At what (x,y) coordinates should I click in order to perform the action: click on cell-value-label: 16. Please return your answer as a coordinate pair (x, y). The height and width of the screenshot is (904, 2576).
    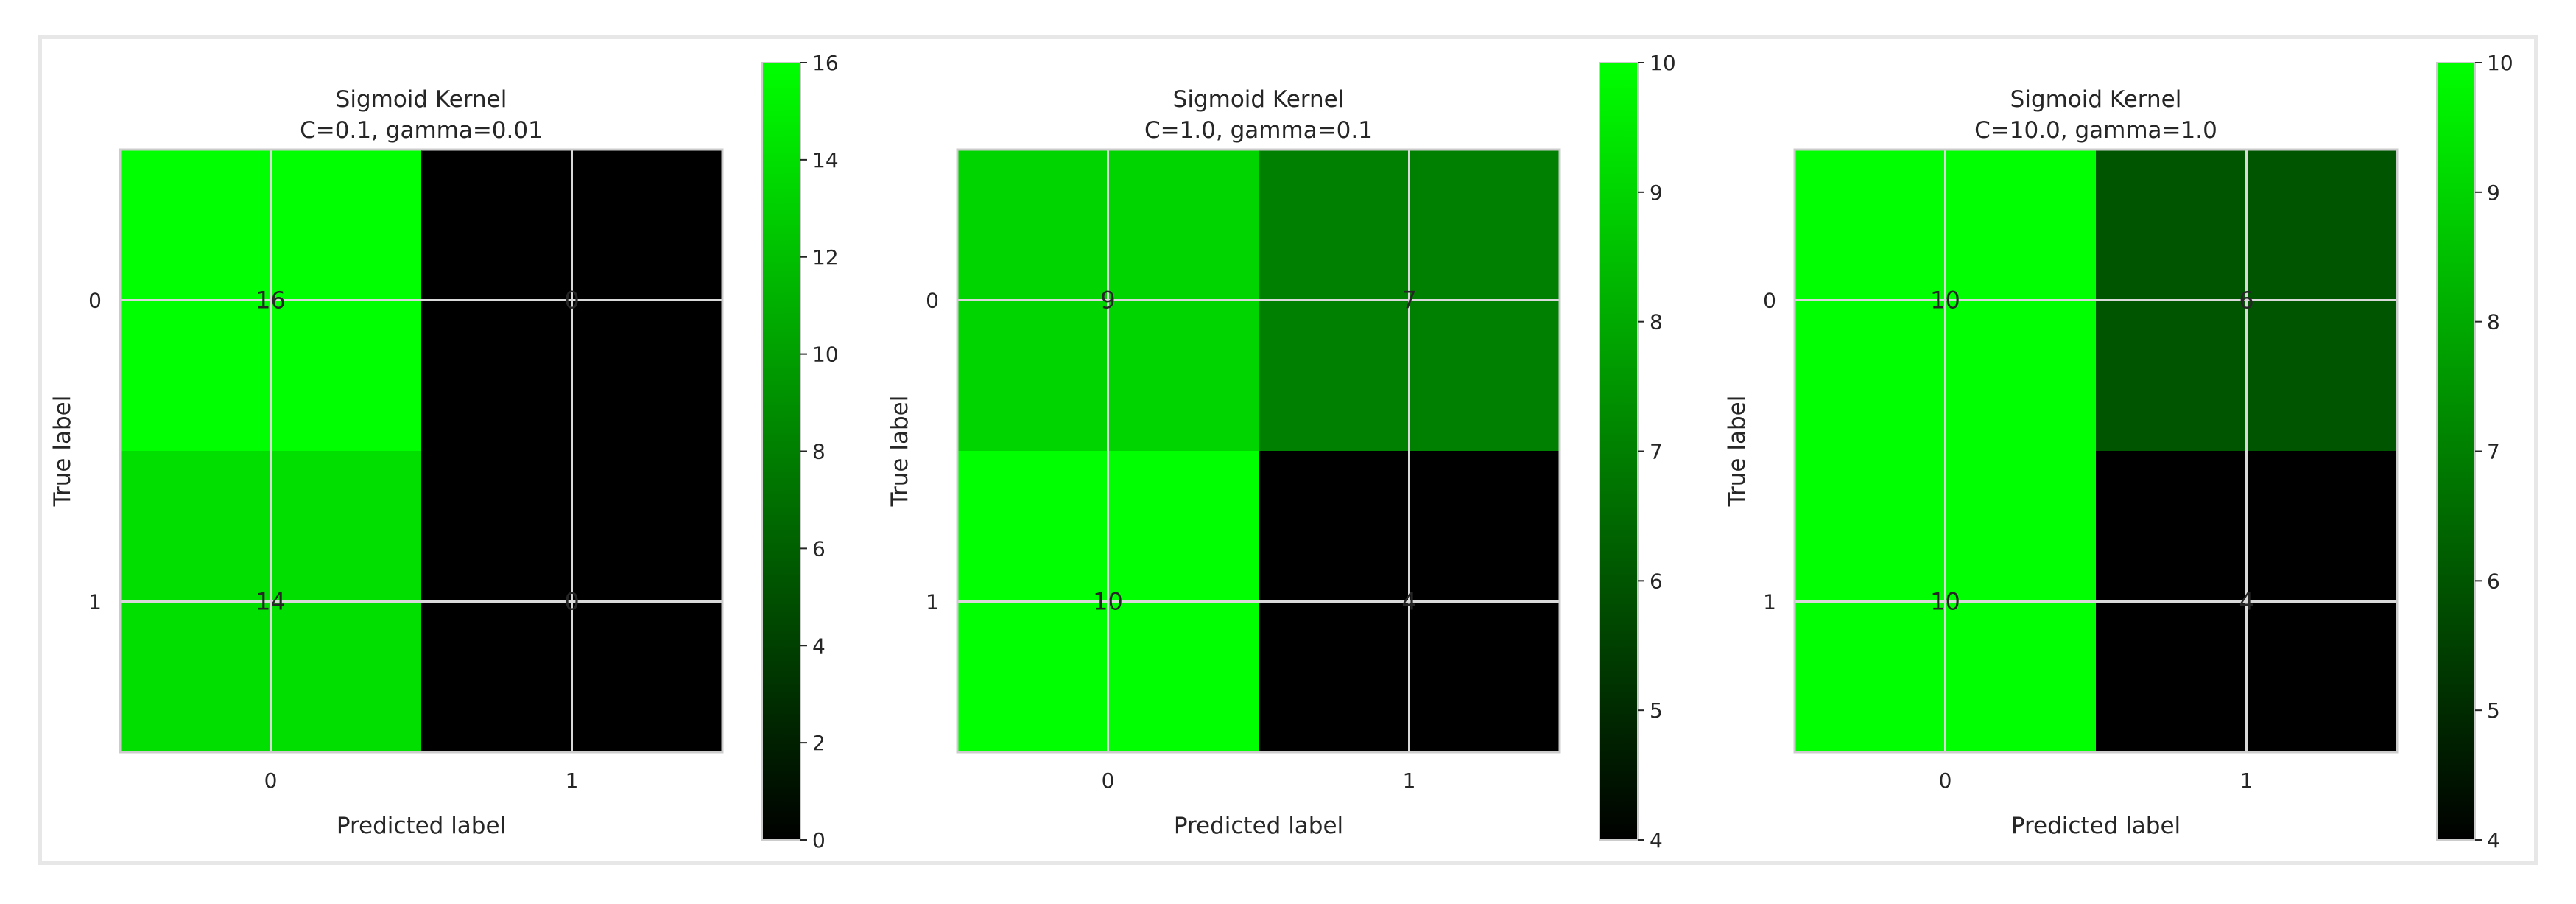
    Looking at the image, I should click on (271, 301).